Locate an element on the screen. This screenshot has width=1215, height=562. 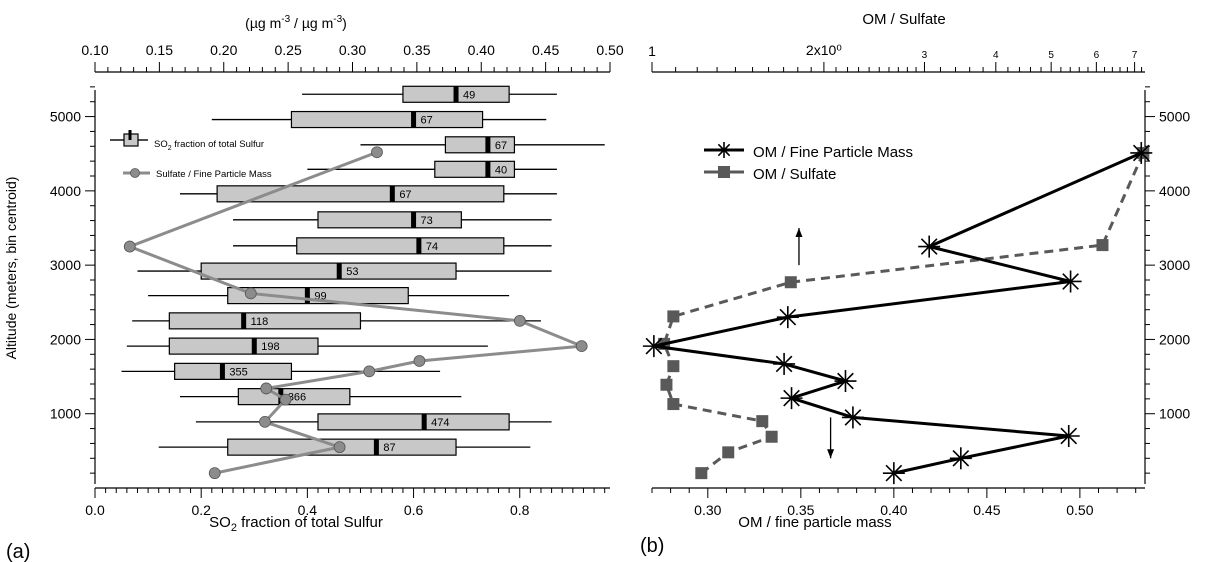
x-tick-label-top: 0.50 is located at coordinates (609, 50).